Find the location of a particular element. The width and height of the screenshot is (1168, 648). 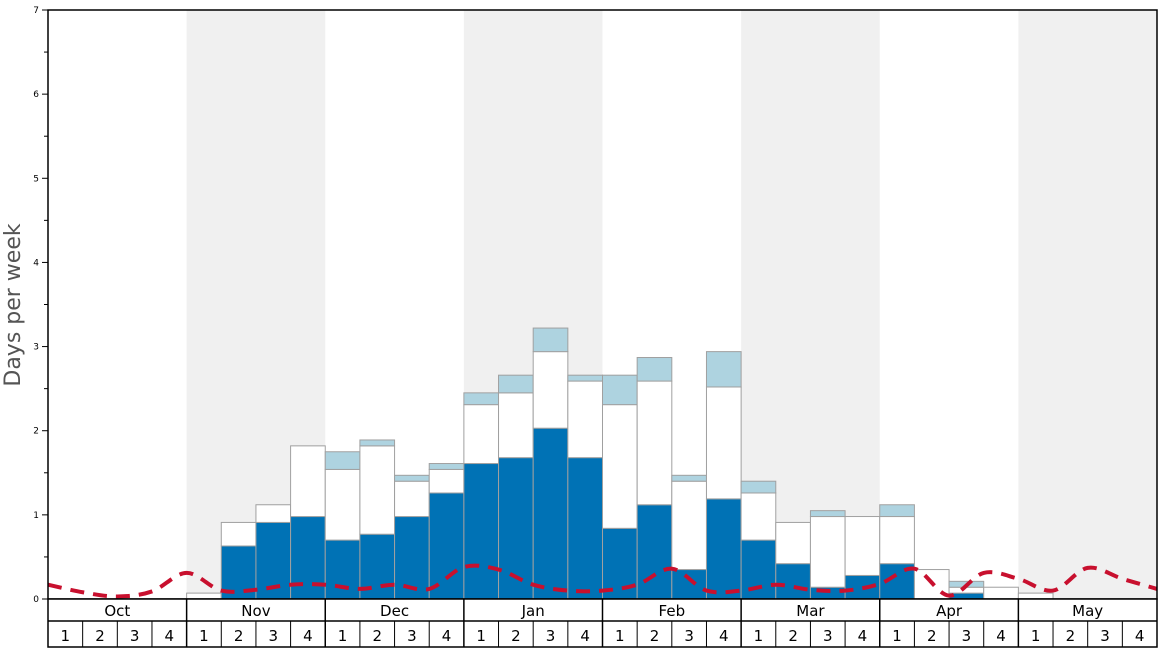

month-label-apr: Apr is located at coordinates (949, 611).